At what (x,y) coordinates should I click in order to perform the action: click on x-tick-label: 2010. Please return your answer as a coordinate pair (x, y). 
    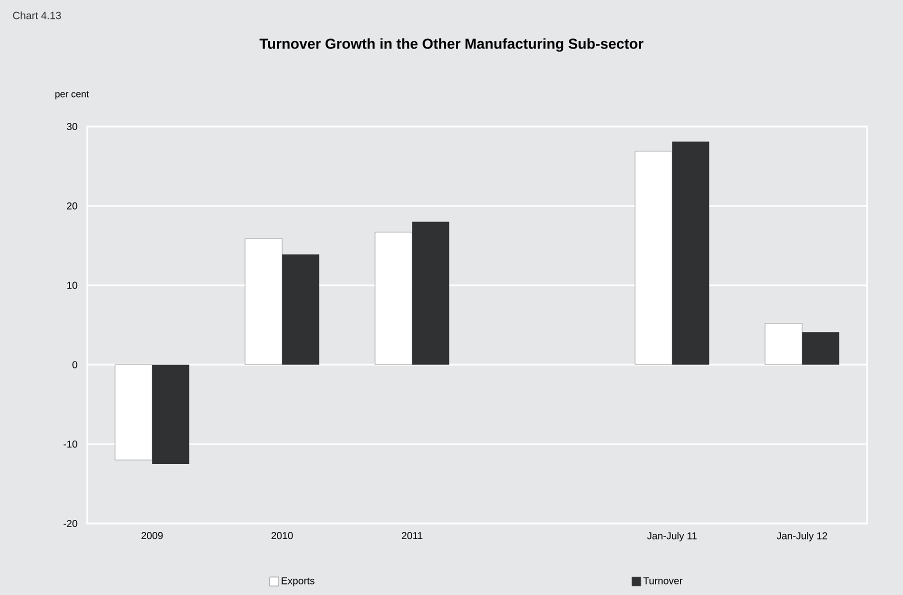
    Looking at the image, I should click on (282, 536).